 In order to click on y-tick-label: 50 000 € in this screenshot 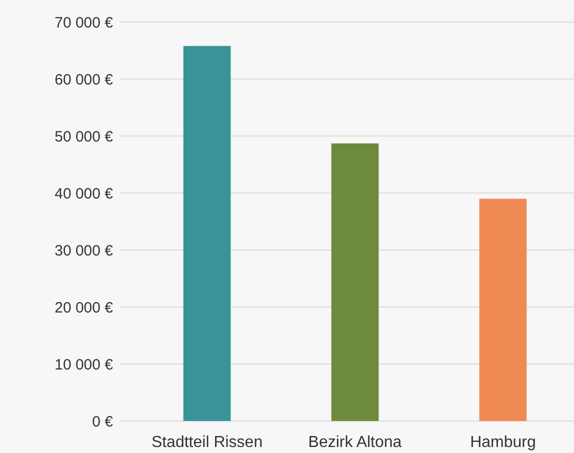, I will do `click(84, 137)`.